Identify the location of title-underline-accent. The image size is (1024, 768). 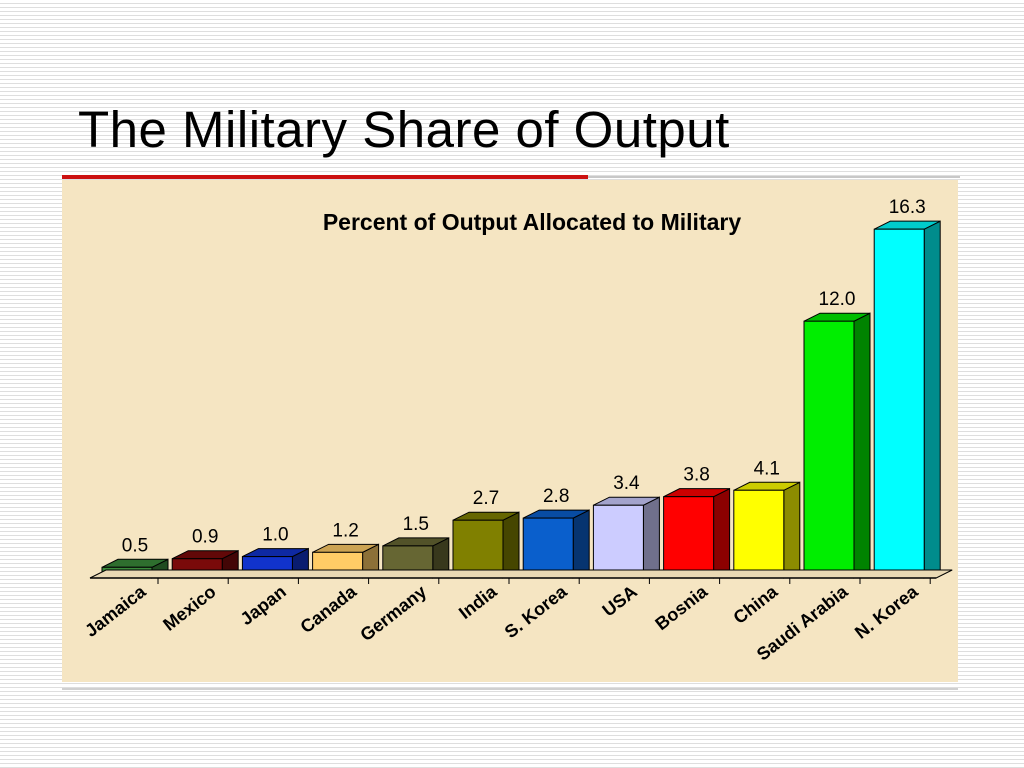
(325, 177).